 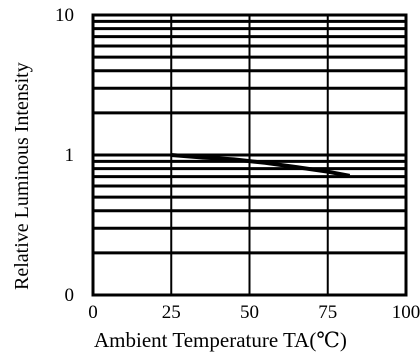 I want to click on x-tick-label: 0, so click(x=93, y=312).